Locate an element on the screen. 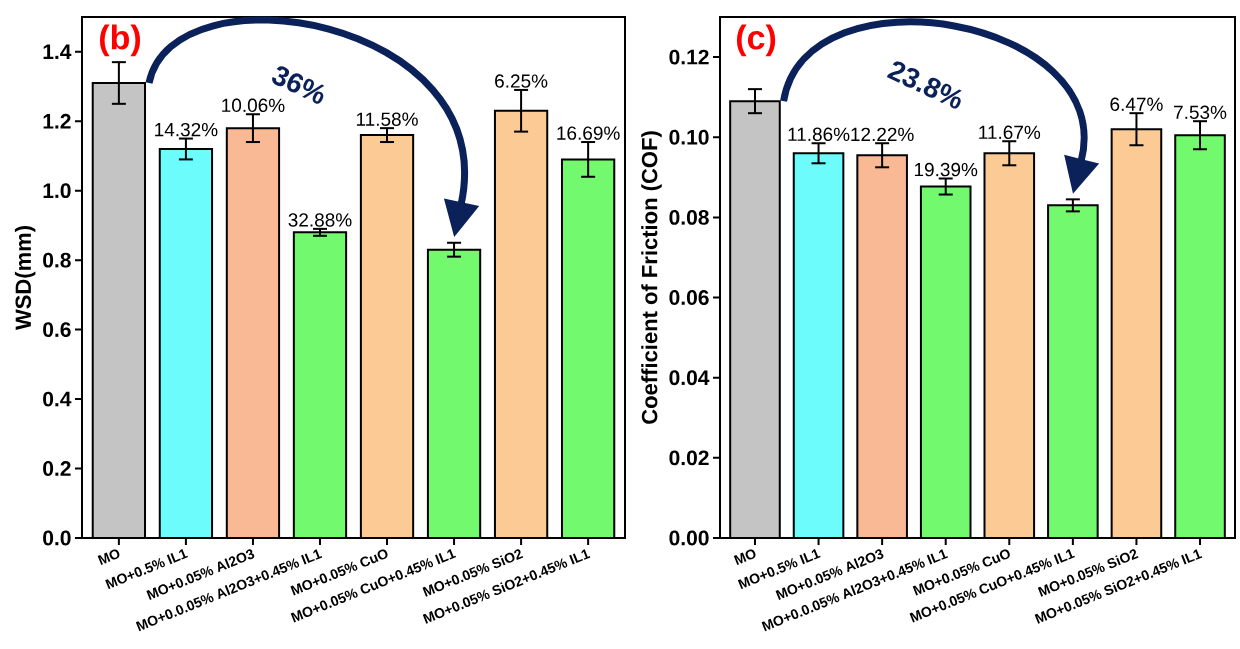  y-tick-label: 1.4 is located at coordinates (57, 51).